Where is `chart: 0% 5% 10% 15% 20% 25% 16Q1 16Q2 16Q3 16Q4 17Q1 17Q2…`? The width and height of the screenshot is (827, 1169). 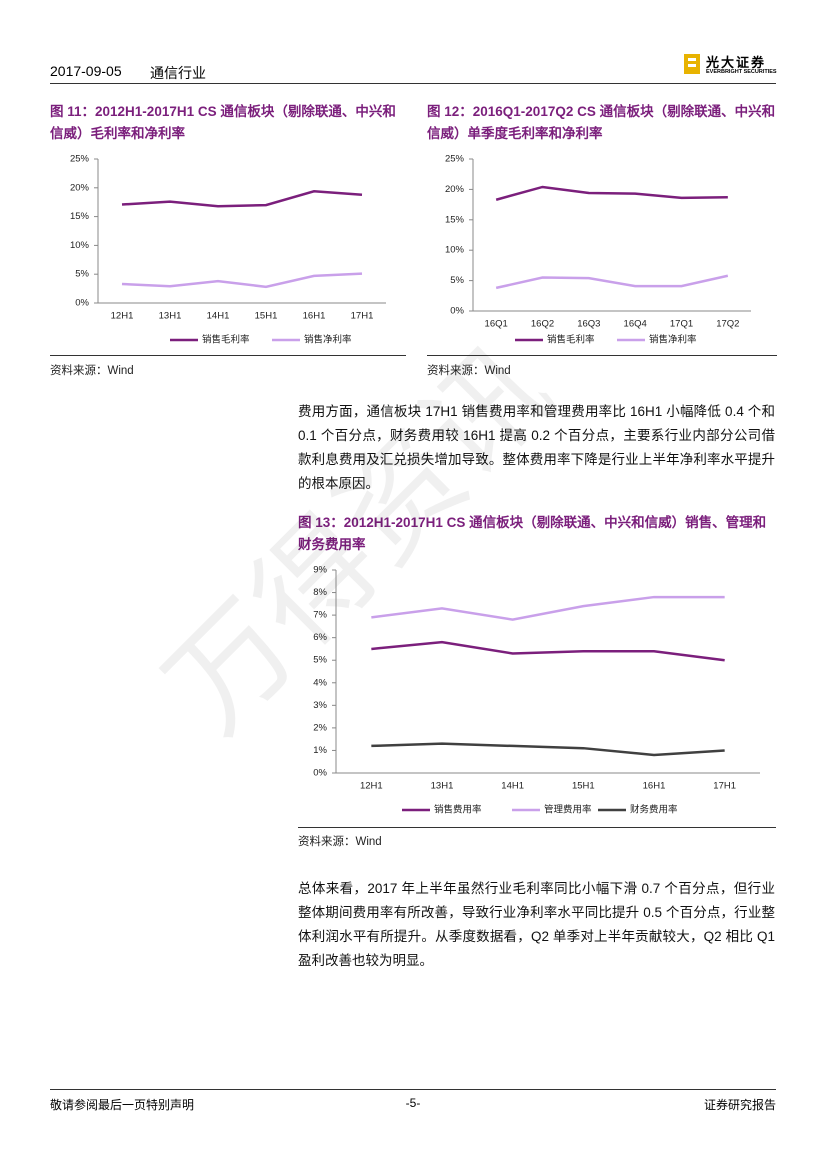 chart: 0% 5% 10% 15% 20% 25% 16Q1 16Q2 16Q3 16Q4 17Q1 17Q2… is located at coordinates (598, 250).